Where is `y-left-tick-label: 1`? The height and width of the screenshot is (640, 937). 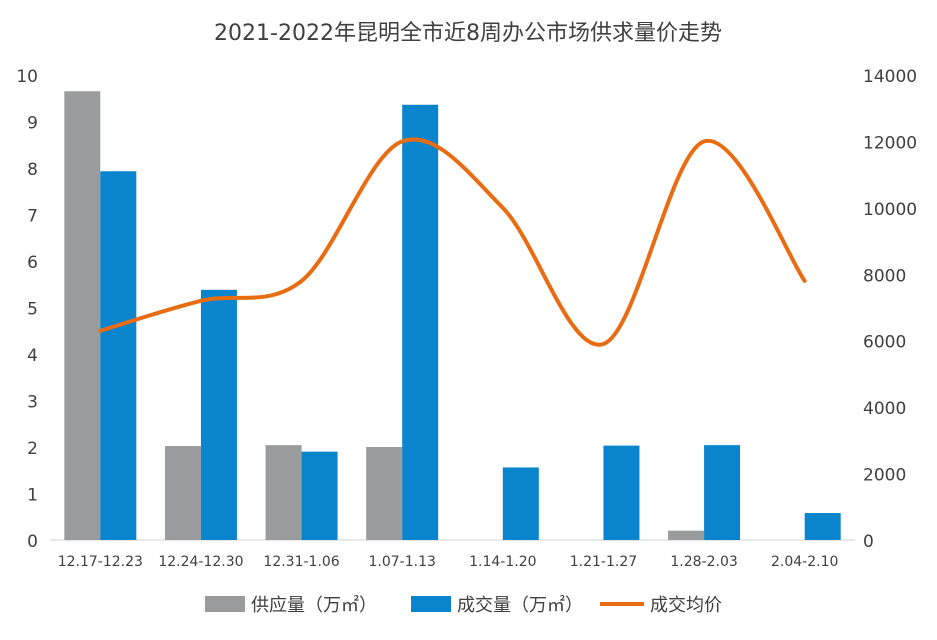 y-left-tick-label: 1 is located at coordinates (32, 496).